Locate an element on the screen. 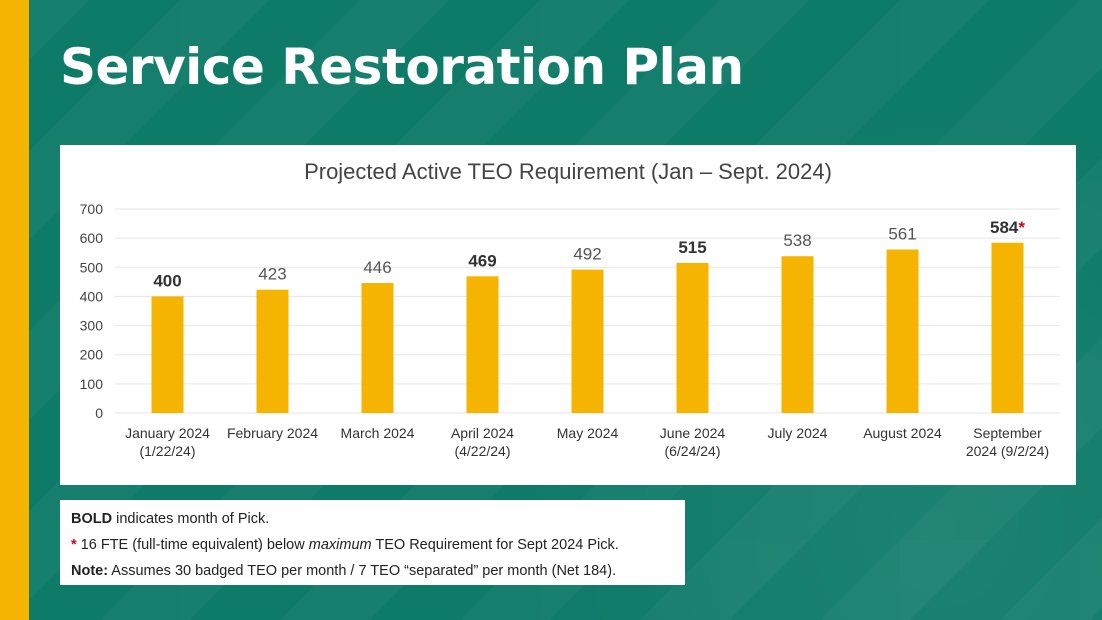  note-bold-legend: BOLD indicates month of Pick. is located at coordinates (373, 519).